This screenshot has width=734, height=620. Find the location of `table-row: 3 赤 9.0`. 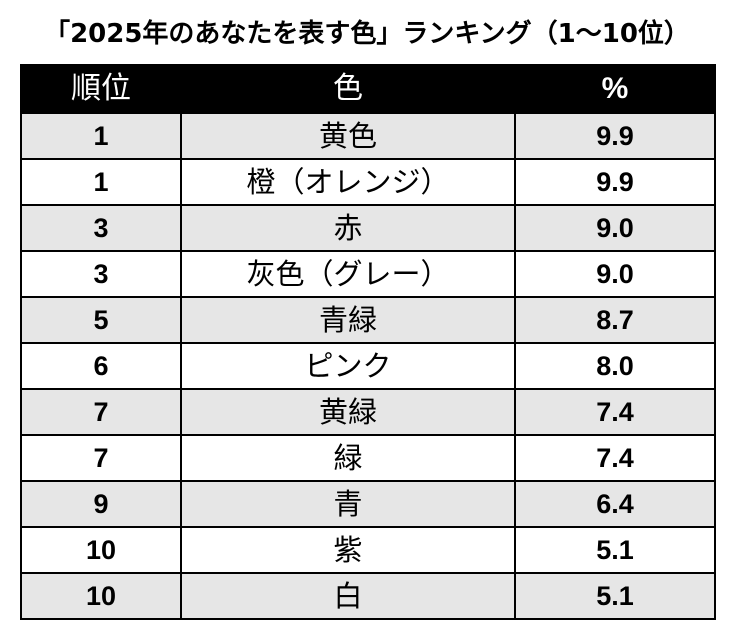

table-row: 3 赤 9.0 is located at coordinates (368, 228).